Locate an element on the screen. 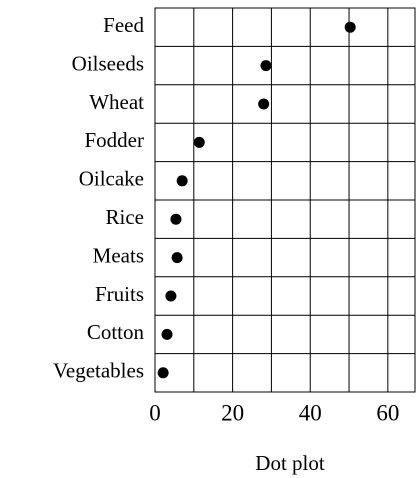 This screenshot has height=478, width=418. x-tick-label: 0 is located at coordinates (155, 412).